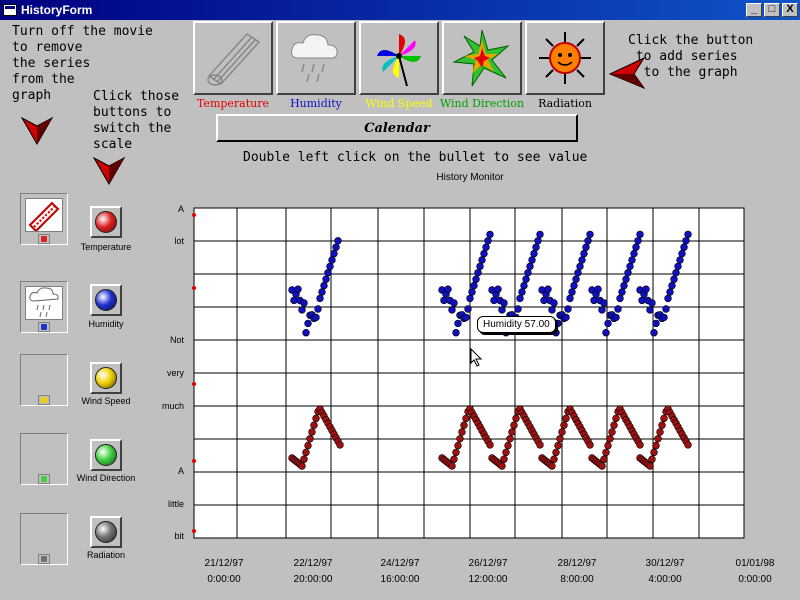 Image resolution: width=800 pixels, height=600 pixels. Describe the element at coordinates (44, 479) in the screenshot. I see `wind-direction-bullet` at that location.